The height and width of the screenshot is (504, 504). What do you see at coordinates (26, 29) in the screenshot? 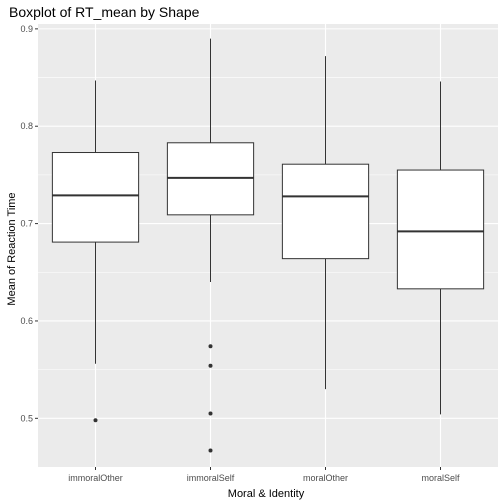
I see `y-tick-label: 0.9` at bounding box center [26, 29].